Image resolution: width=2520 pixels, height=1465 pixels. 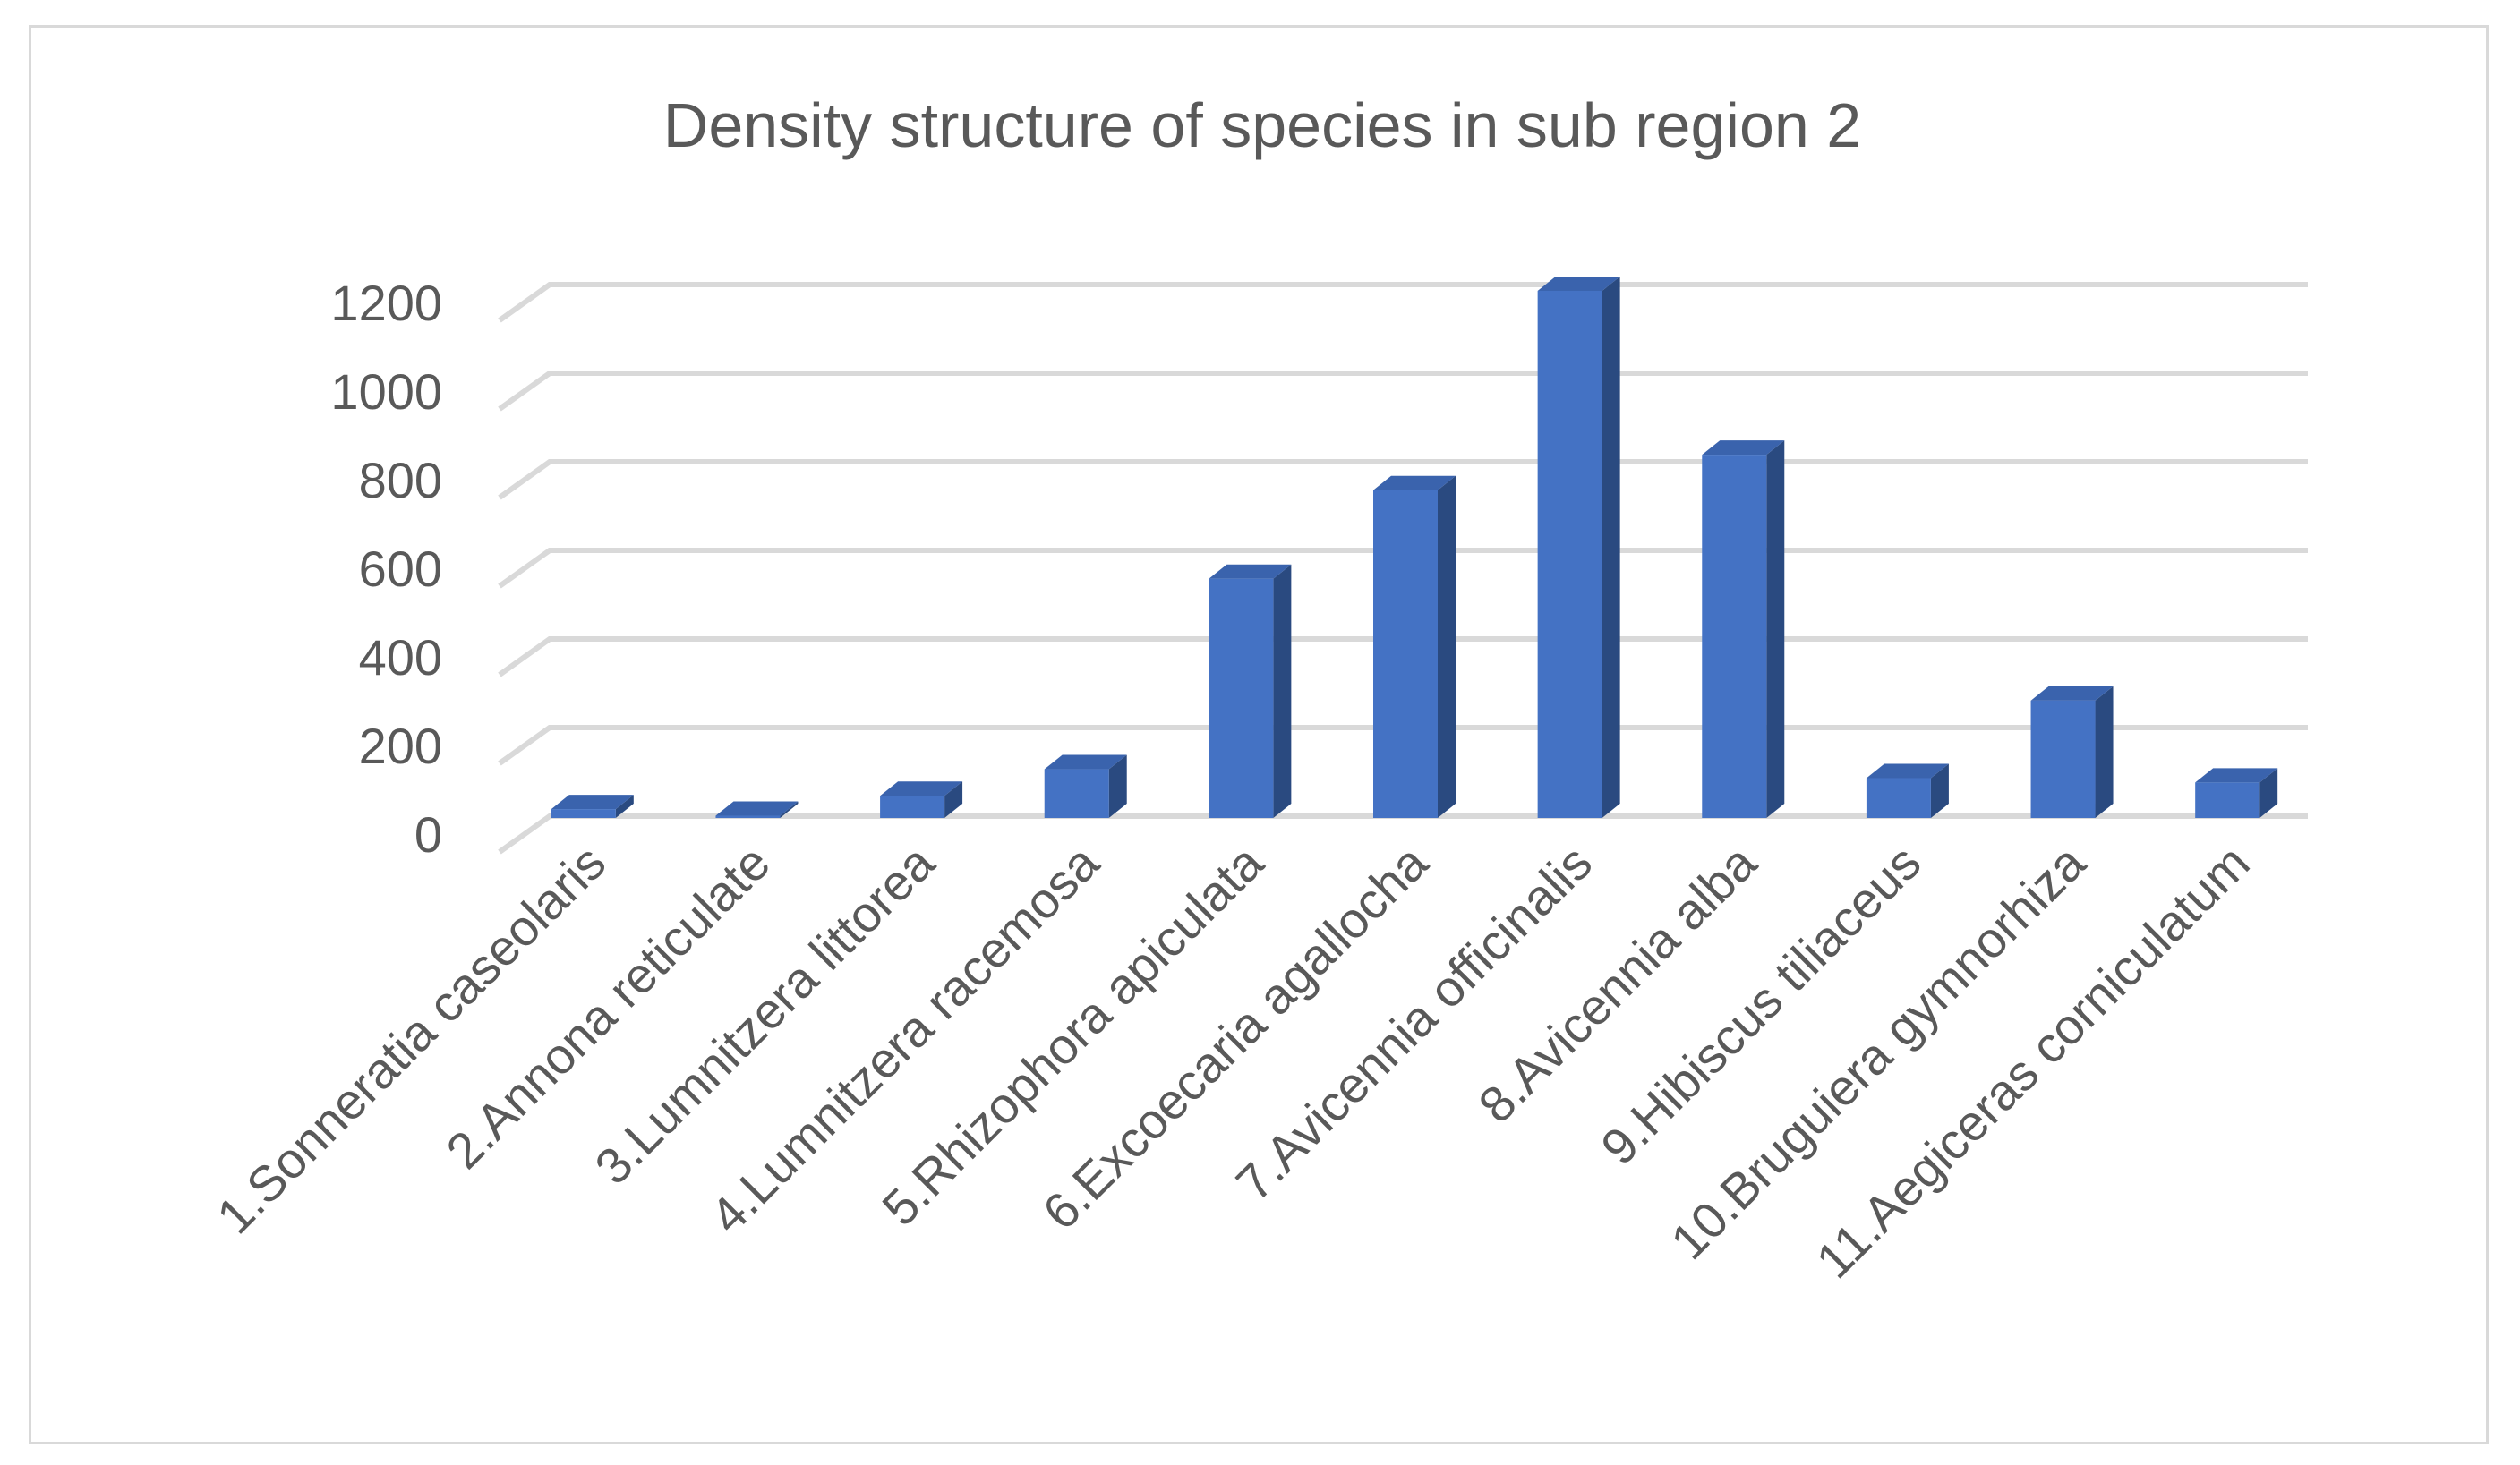 What do you see at coordinates (400, 746) in the screenshot?
I see `y-tick-label: 200` at bounding box center [400, 746].